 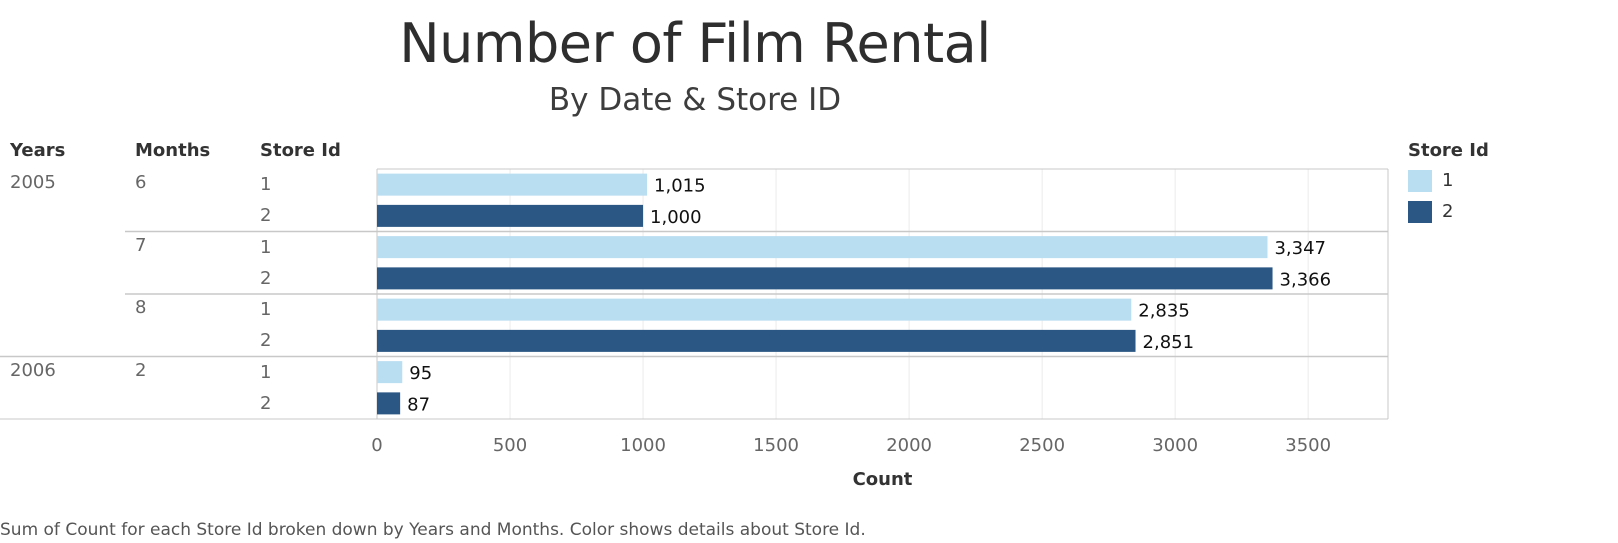 I want to click on row-label-month: 7, so click(x=141, y=245).